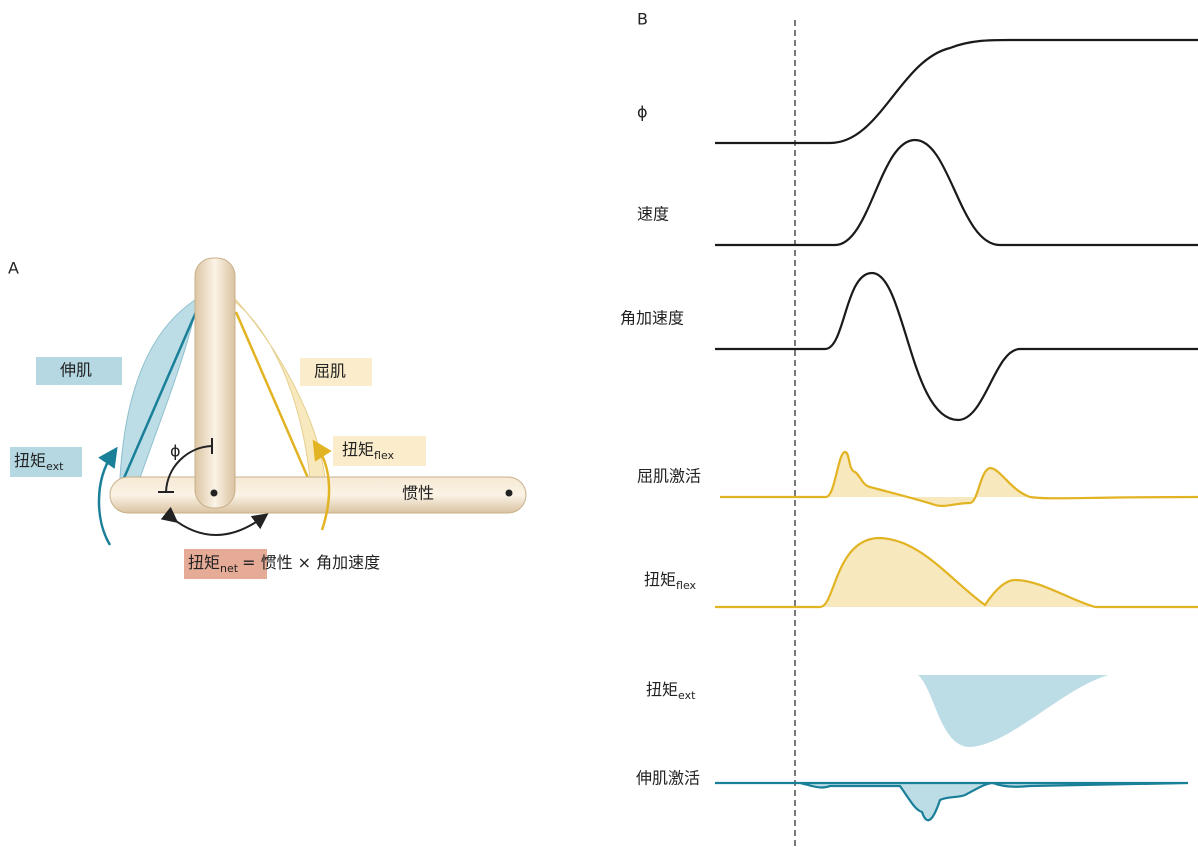 The width and height of the screenshot is (1198, 847). What do you see at coordinates (107, 496) in the screenshot?
I see `ext-arrow` at bounding box center [107, 496].